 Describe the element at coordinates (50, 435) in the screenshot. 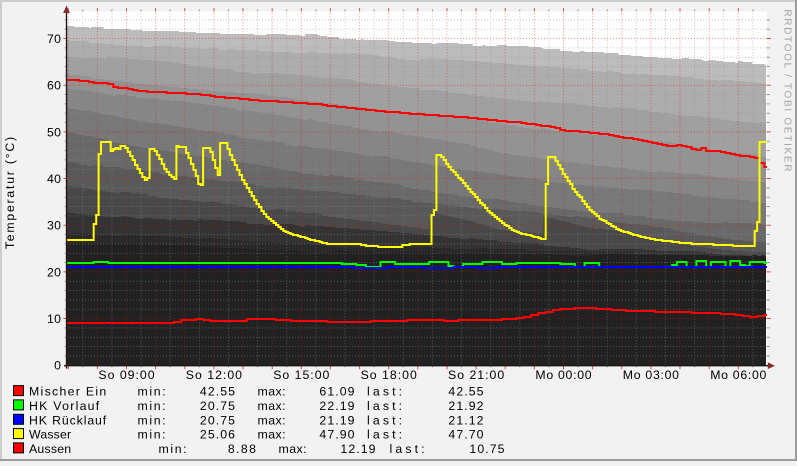

I see `svg-text: Wasser` at that location.